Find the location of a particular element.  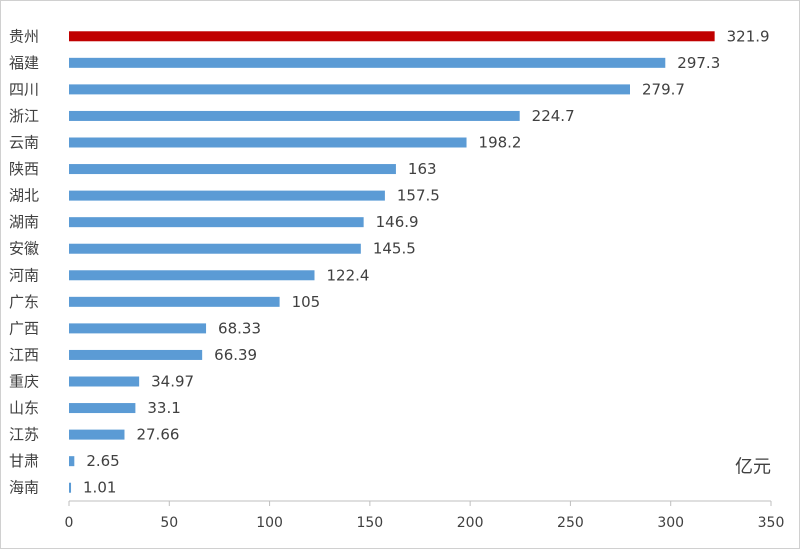

category-label: 浙江 is located at coordinates (24, 116).